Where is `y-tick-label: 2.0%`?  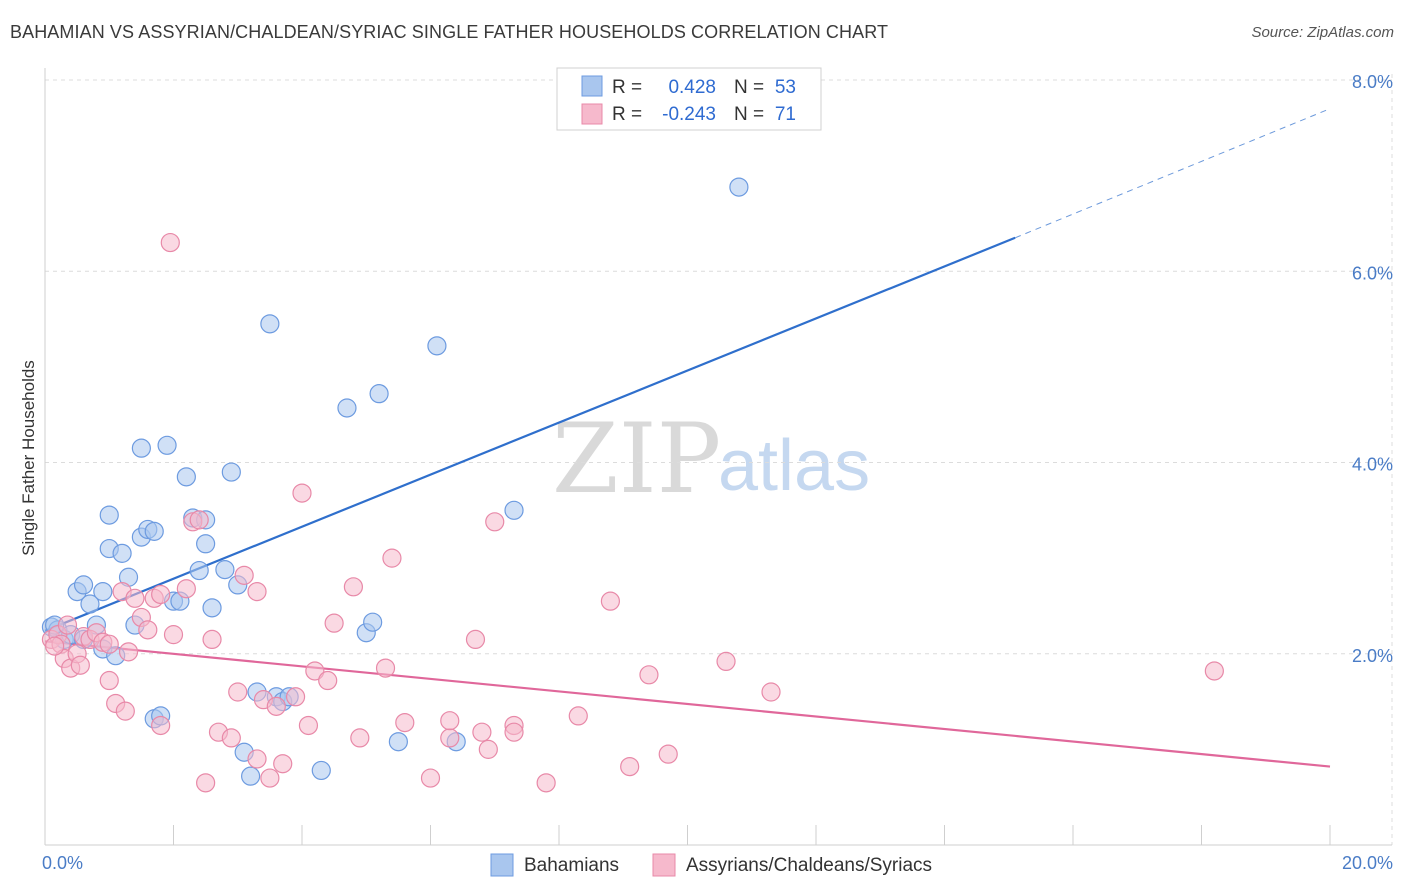 y-tick-label: 2.0% is located at coordinates (1372, 656).